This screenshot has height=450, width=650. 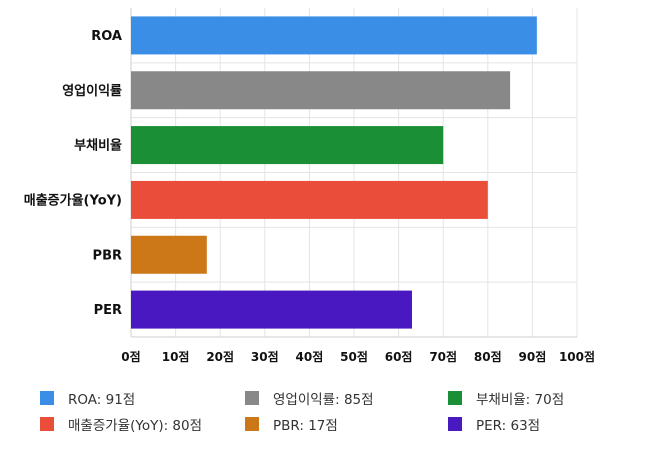 What do you see at coordinates (108, 310) in the screenshot?
I see `category-label: PER` at bounding box center [108, 310].